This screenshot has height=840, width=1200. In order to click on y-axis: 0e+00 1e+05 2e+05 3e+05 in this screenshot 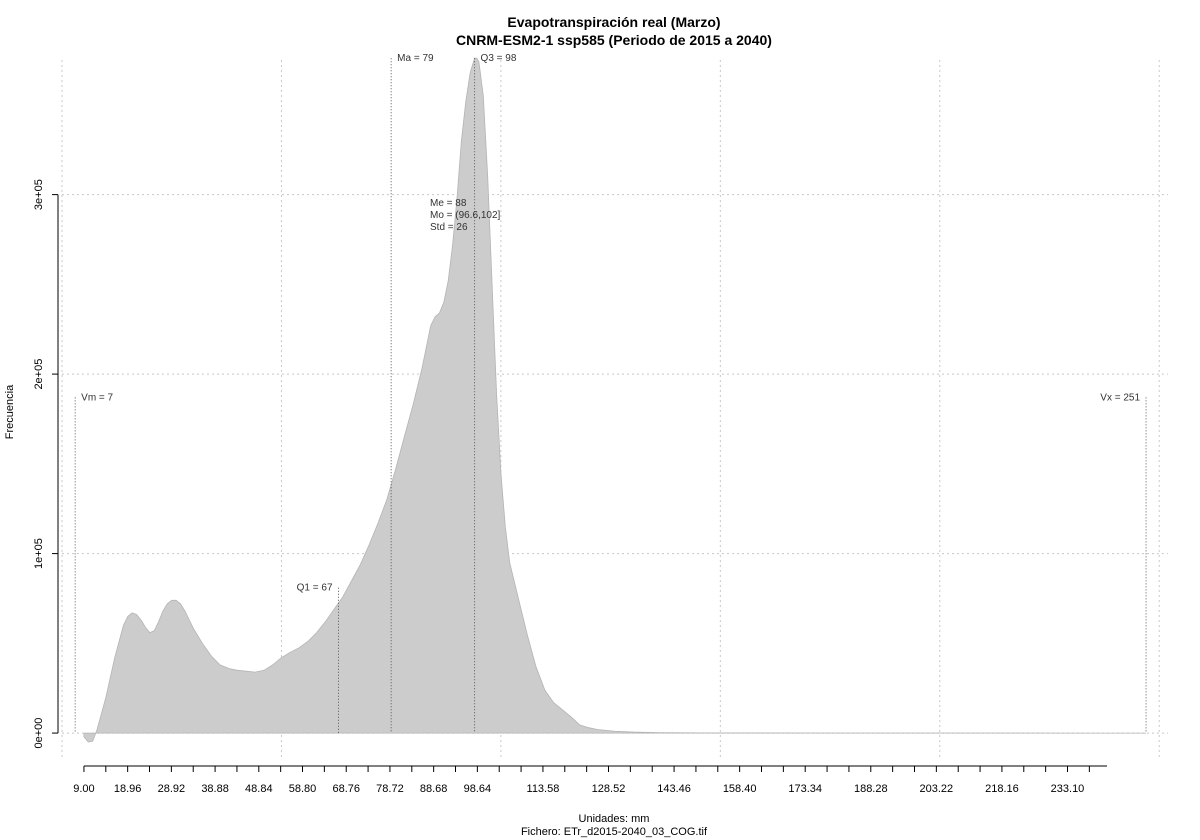, I will do `click(46, 464)`.